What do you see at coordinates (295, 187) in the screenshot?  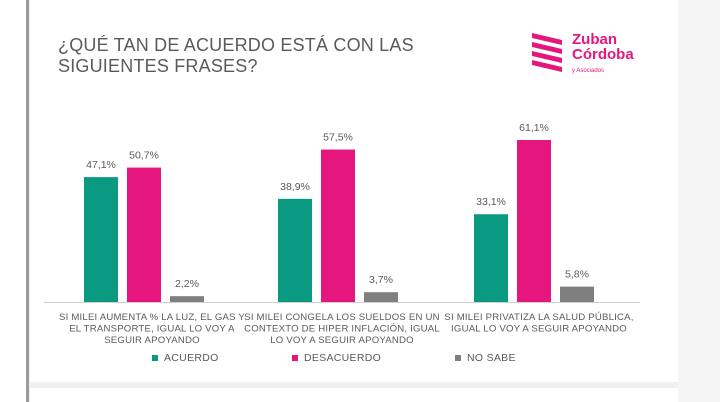 I see `data-label-acuerdo-2: 38,9%` at bounding box center [295, 187].